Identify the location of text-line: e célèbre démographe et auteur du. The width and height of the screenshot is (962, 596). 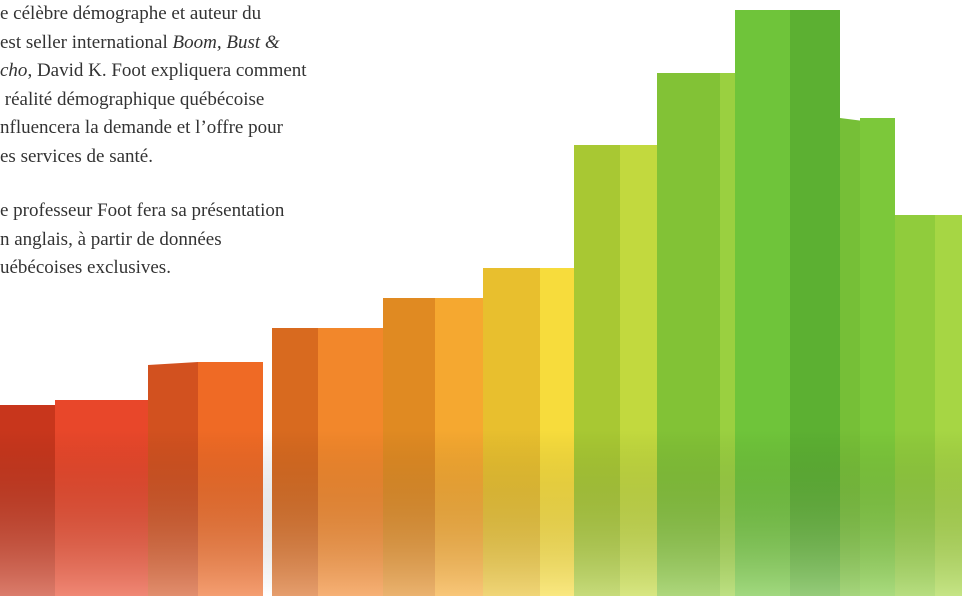
(153, 14).